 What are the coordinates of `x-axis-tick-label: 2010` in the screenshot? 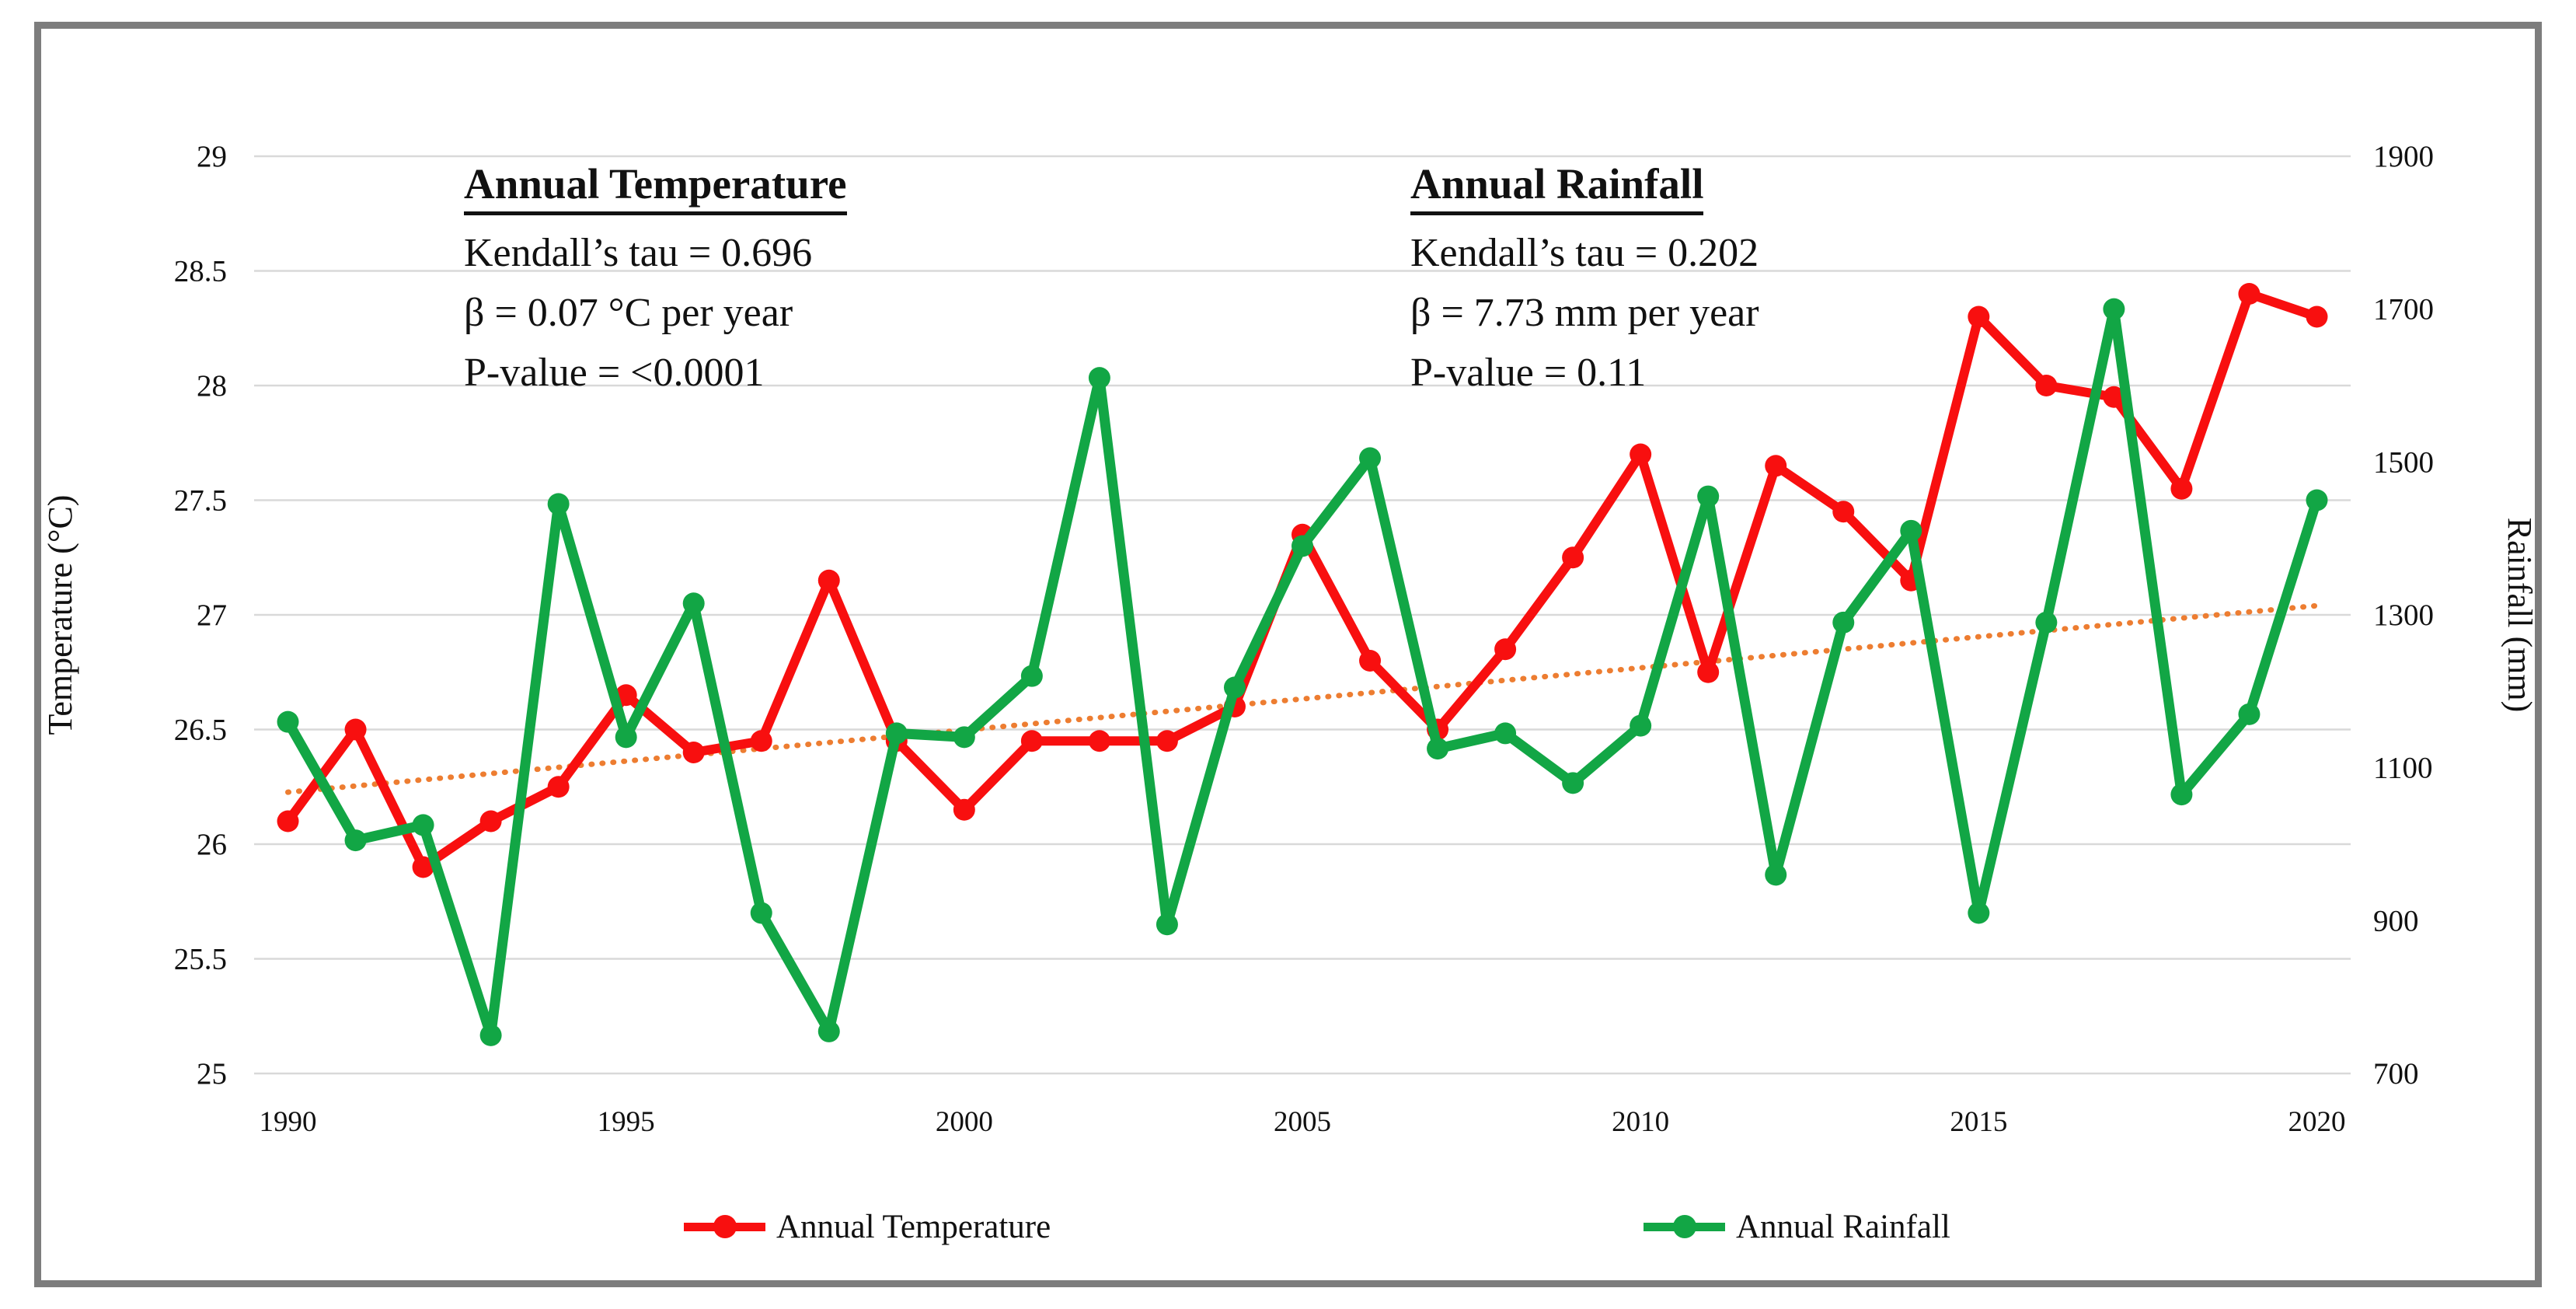 It's located at (1640, 1122).